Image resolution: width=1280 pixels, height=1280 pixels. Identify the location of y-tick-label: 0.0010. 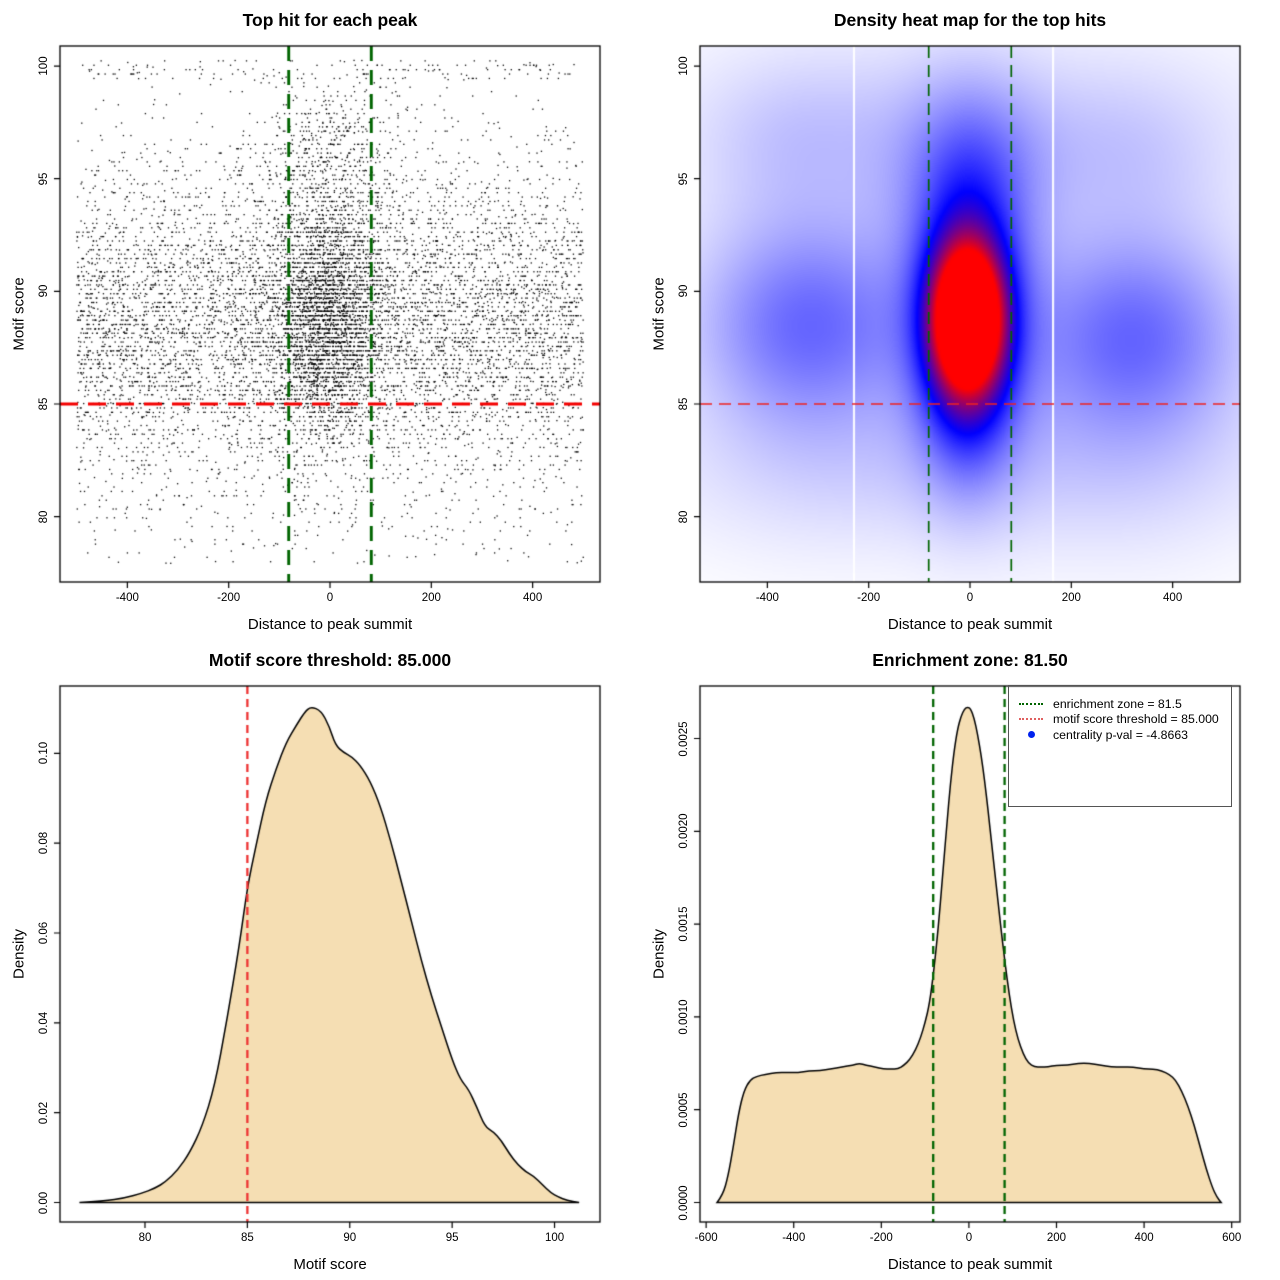
(684, 1017).